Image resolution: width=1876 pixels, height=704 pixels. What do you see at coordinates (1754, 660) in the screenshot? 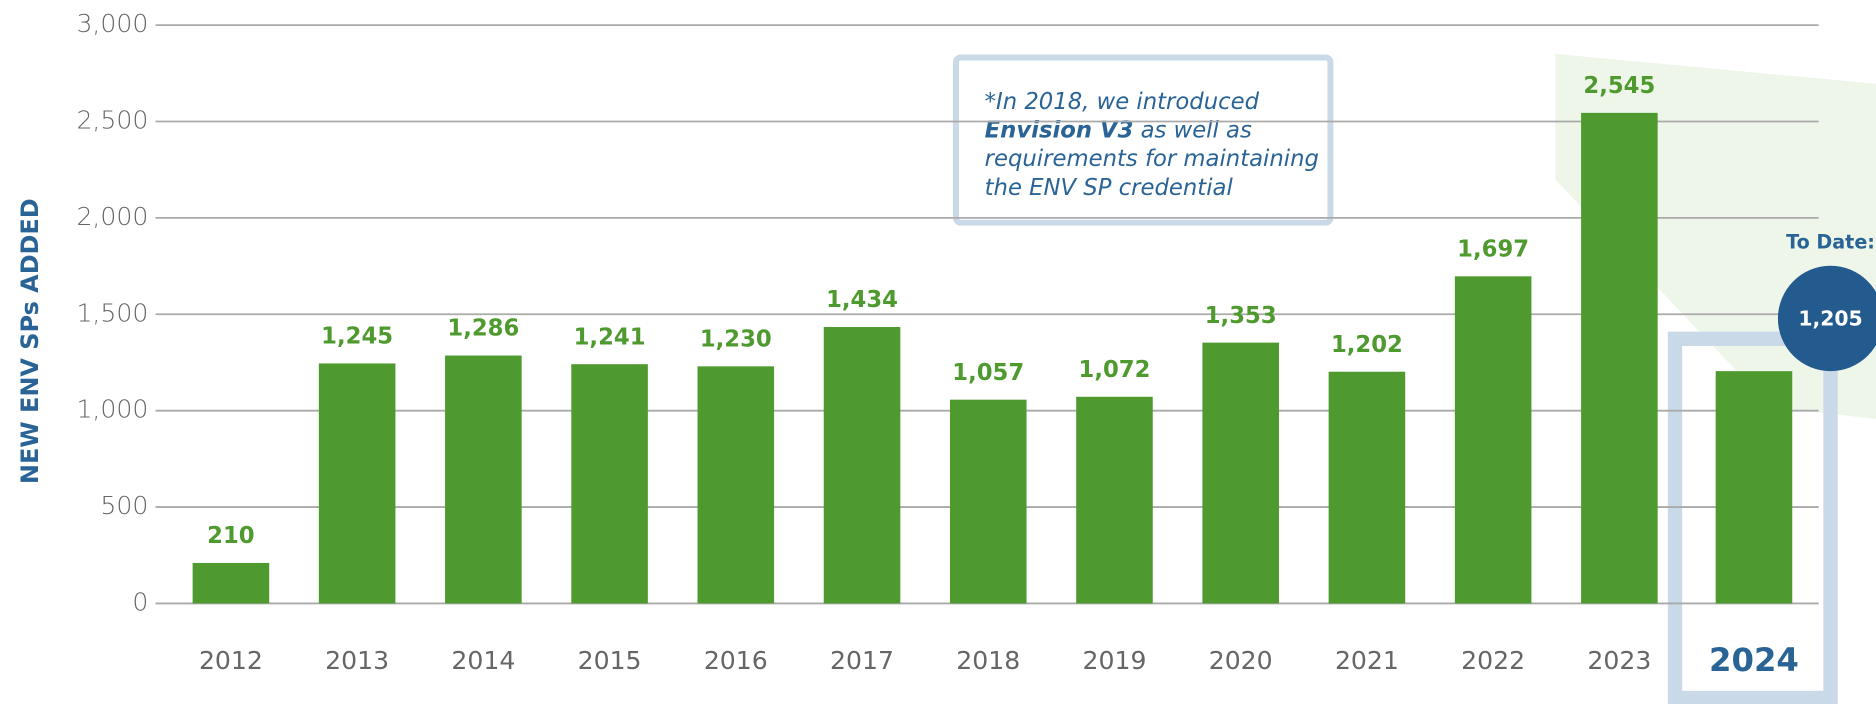
I see `x-tick-label: 2024` at bounding box center [1754, 660].